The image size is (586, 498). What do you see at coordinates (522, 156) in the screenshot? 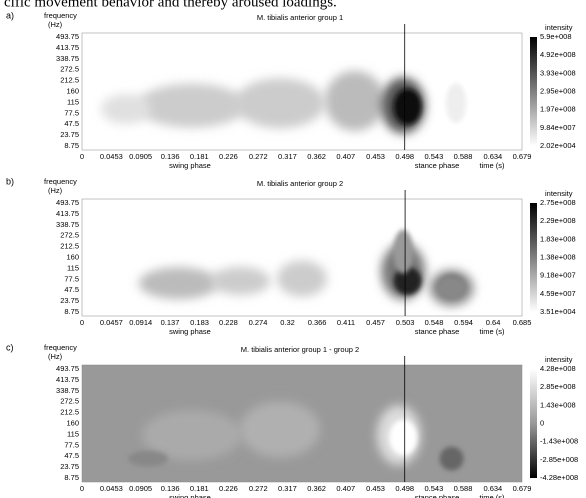
I see `x-tick-label: 0.679` at bounding box center [522, 156].